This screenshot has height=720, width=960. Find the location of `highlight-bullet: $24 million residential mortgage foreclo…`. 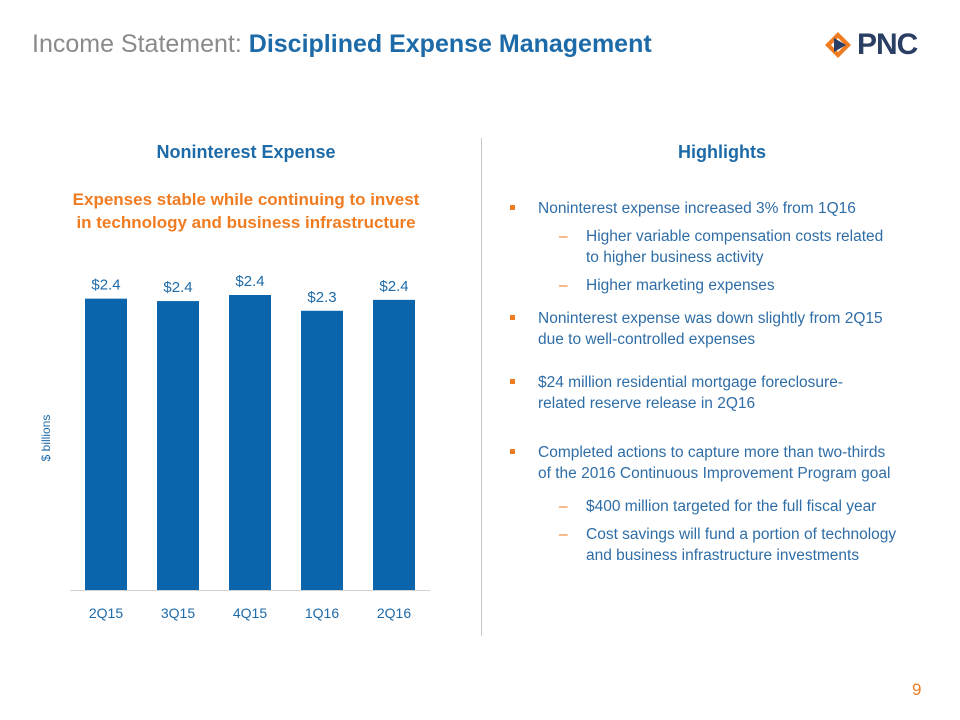

highlight-bullet: $24 million residential mortgage foreclo… is located at coordinates (728, 393).